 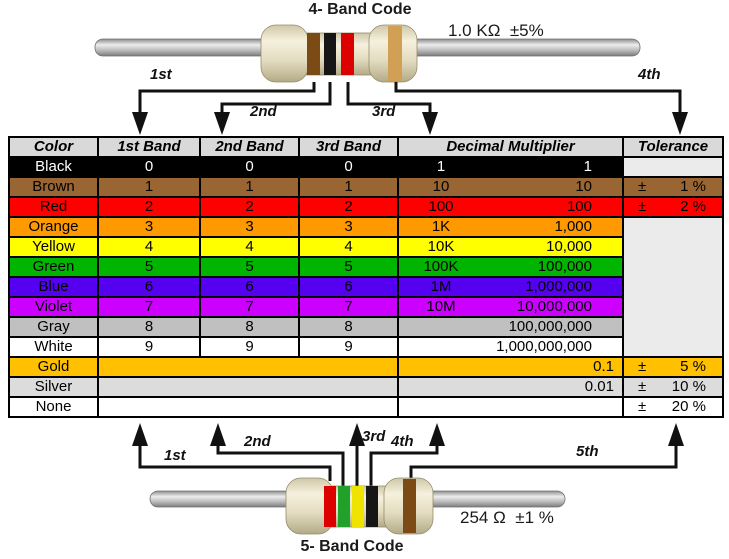 What do you see at coordinates (249, 207) in the screenshot?
I see `band-2-value: 2` at bounding box center [249, 207].